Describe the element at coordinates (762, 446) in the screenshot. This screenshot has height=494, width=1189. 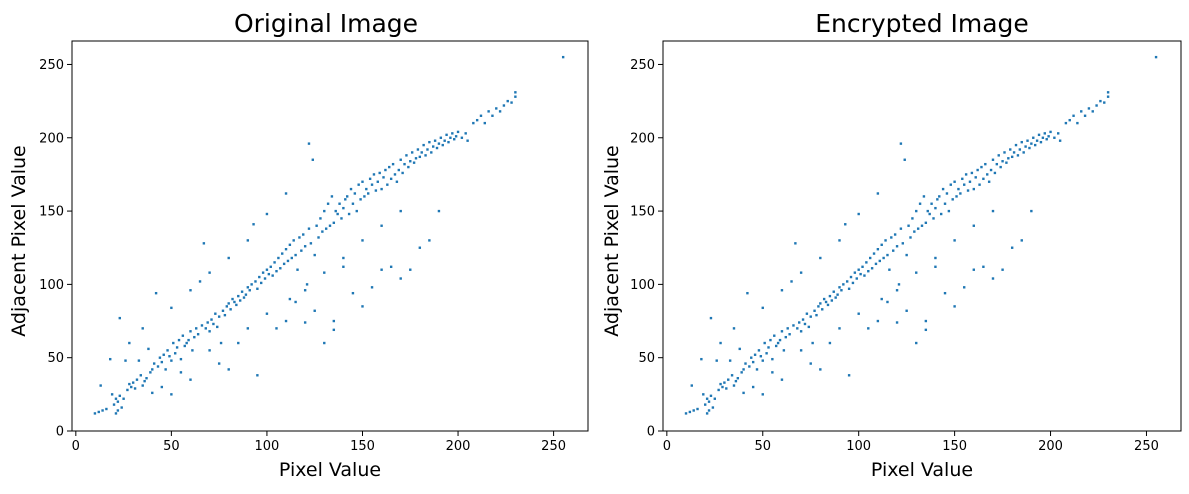
I see `x-tick-label-encrypted: 50` at that location.